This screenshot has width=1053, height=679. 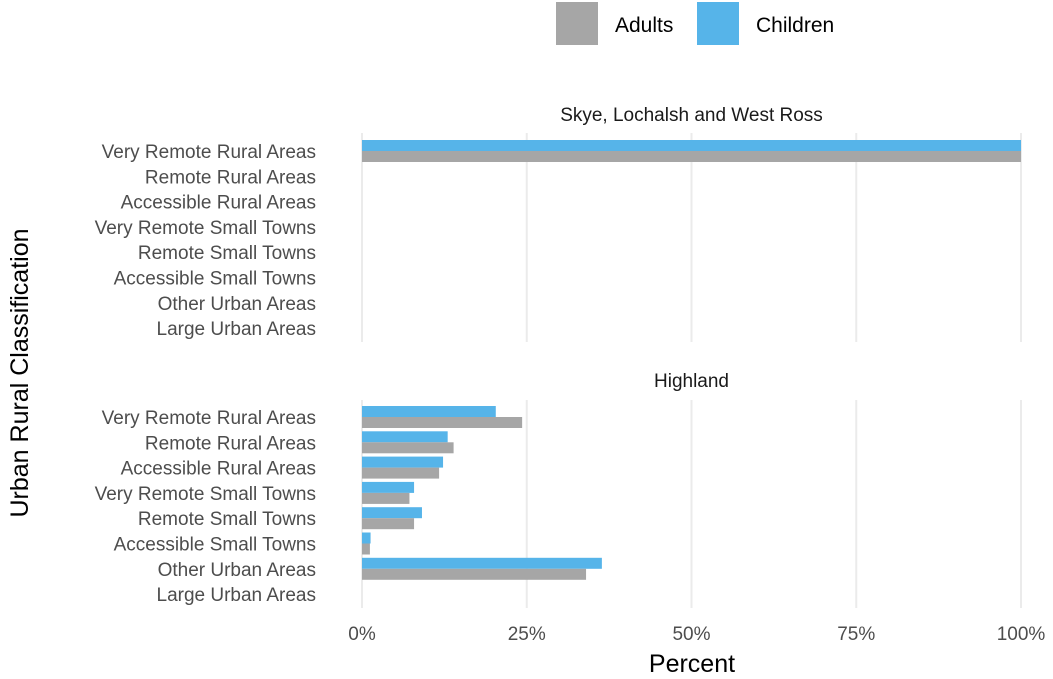 What do you see at coordinates (1021, 634) in the screenshot?
I see `x-tick-label: 100%` at bounding box center [1021, 634].